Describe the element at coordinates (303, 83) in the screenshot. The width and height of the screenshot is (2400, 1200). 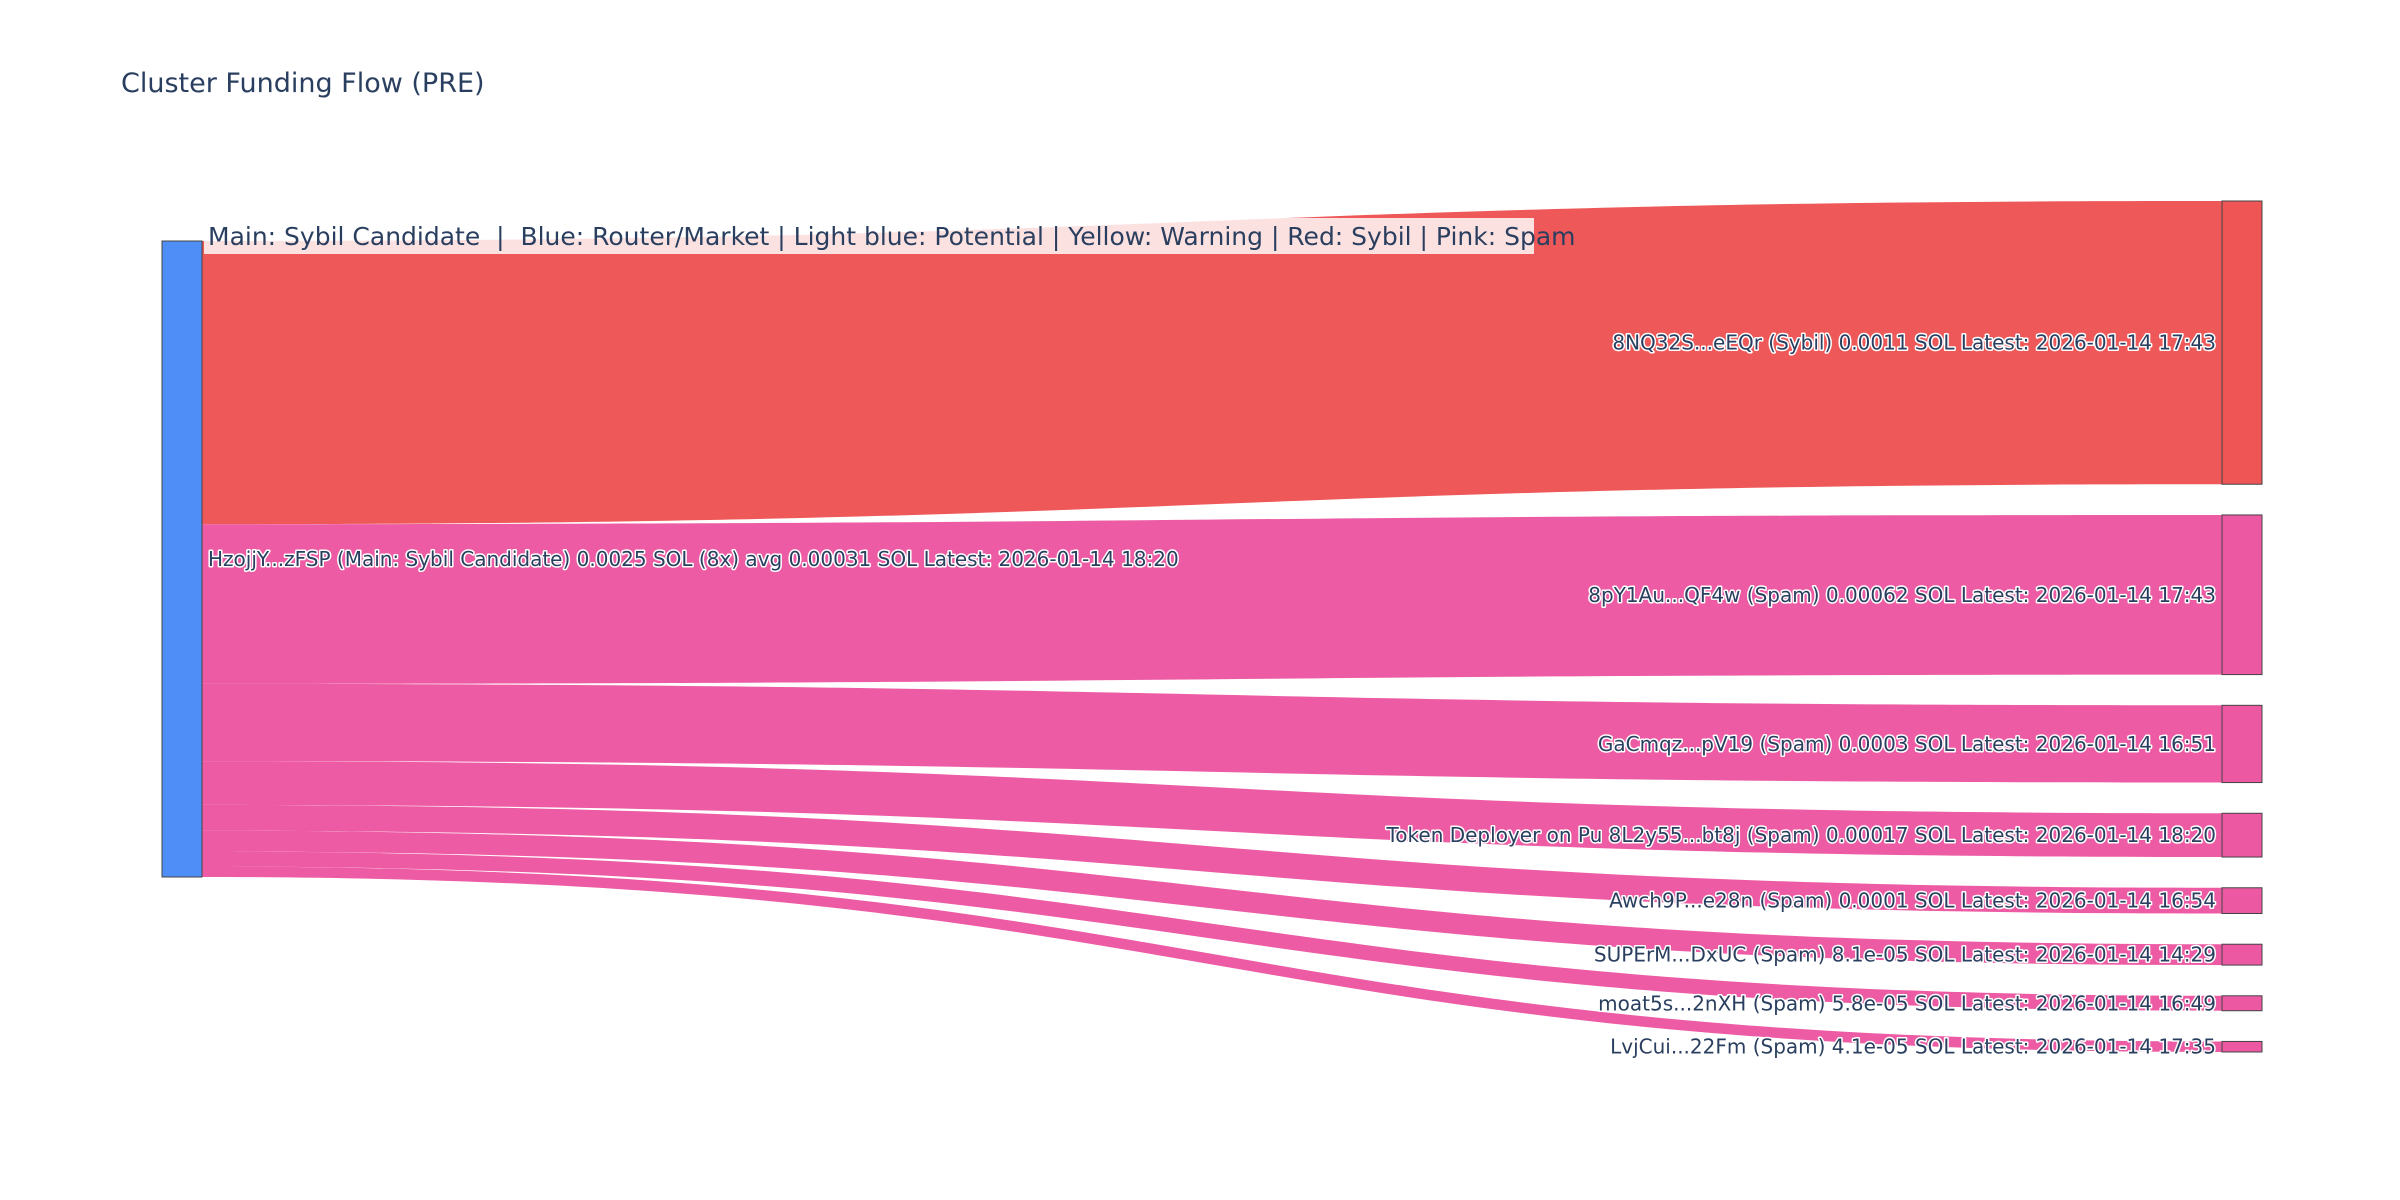
I see `chart-title: Cluster Funding Flow (PRE)` at that location.